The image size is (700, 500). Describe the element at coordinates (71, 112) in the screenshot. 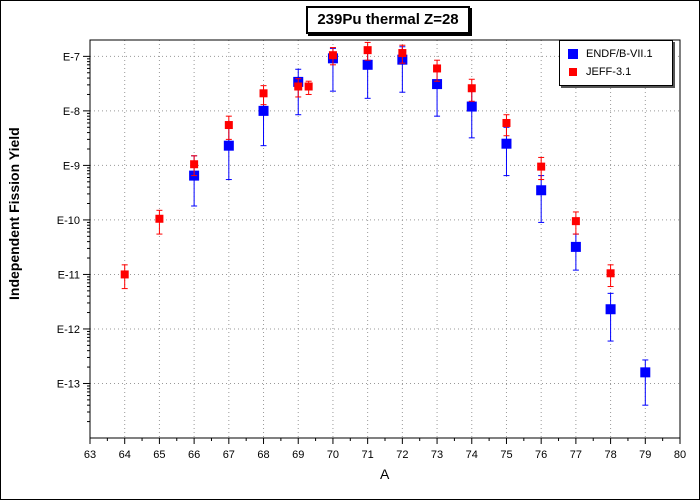

I see `y-tick-label: E-8` at that location.